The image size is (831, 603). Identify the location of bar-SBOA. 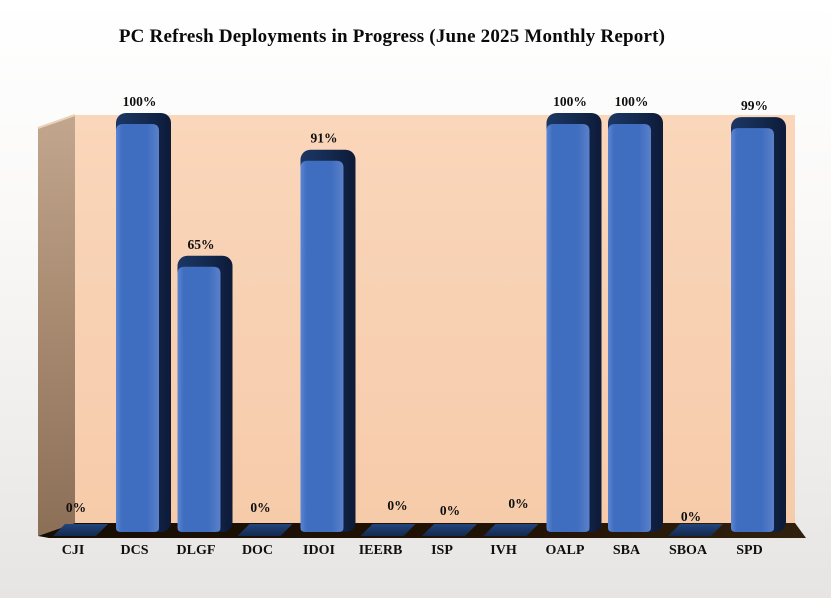
(695, 530).